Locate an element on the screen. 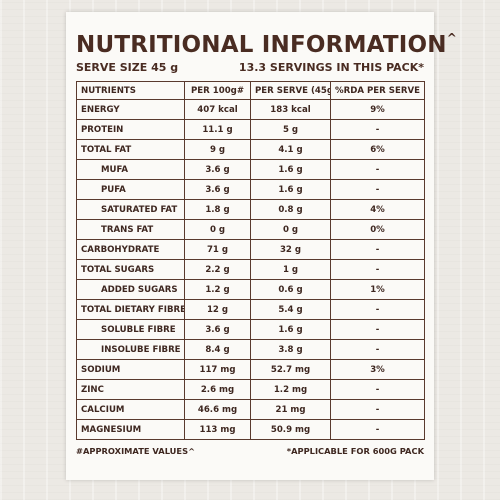  table-row: MAGNESIUM 113 mg 50.9 mg - is located at coordinates (250, 429).